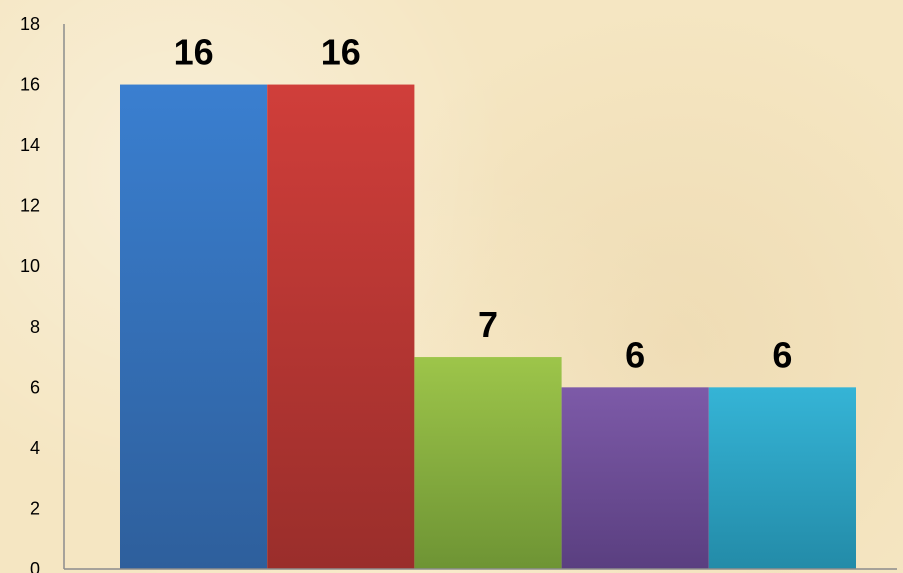 The height and width of the screenshot is (573, 903). Describe the element at coordinates (30, 24) in the screenshot. I see `y-tick-label: 18` at that location.